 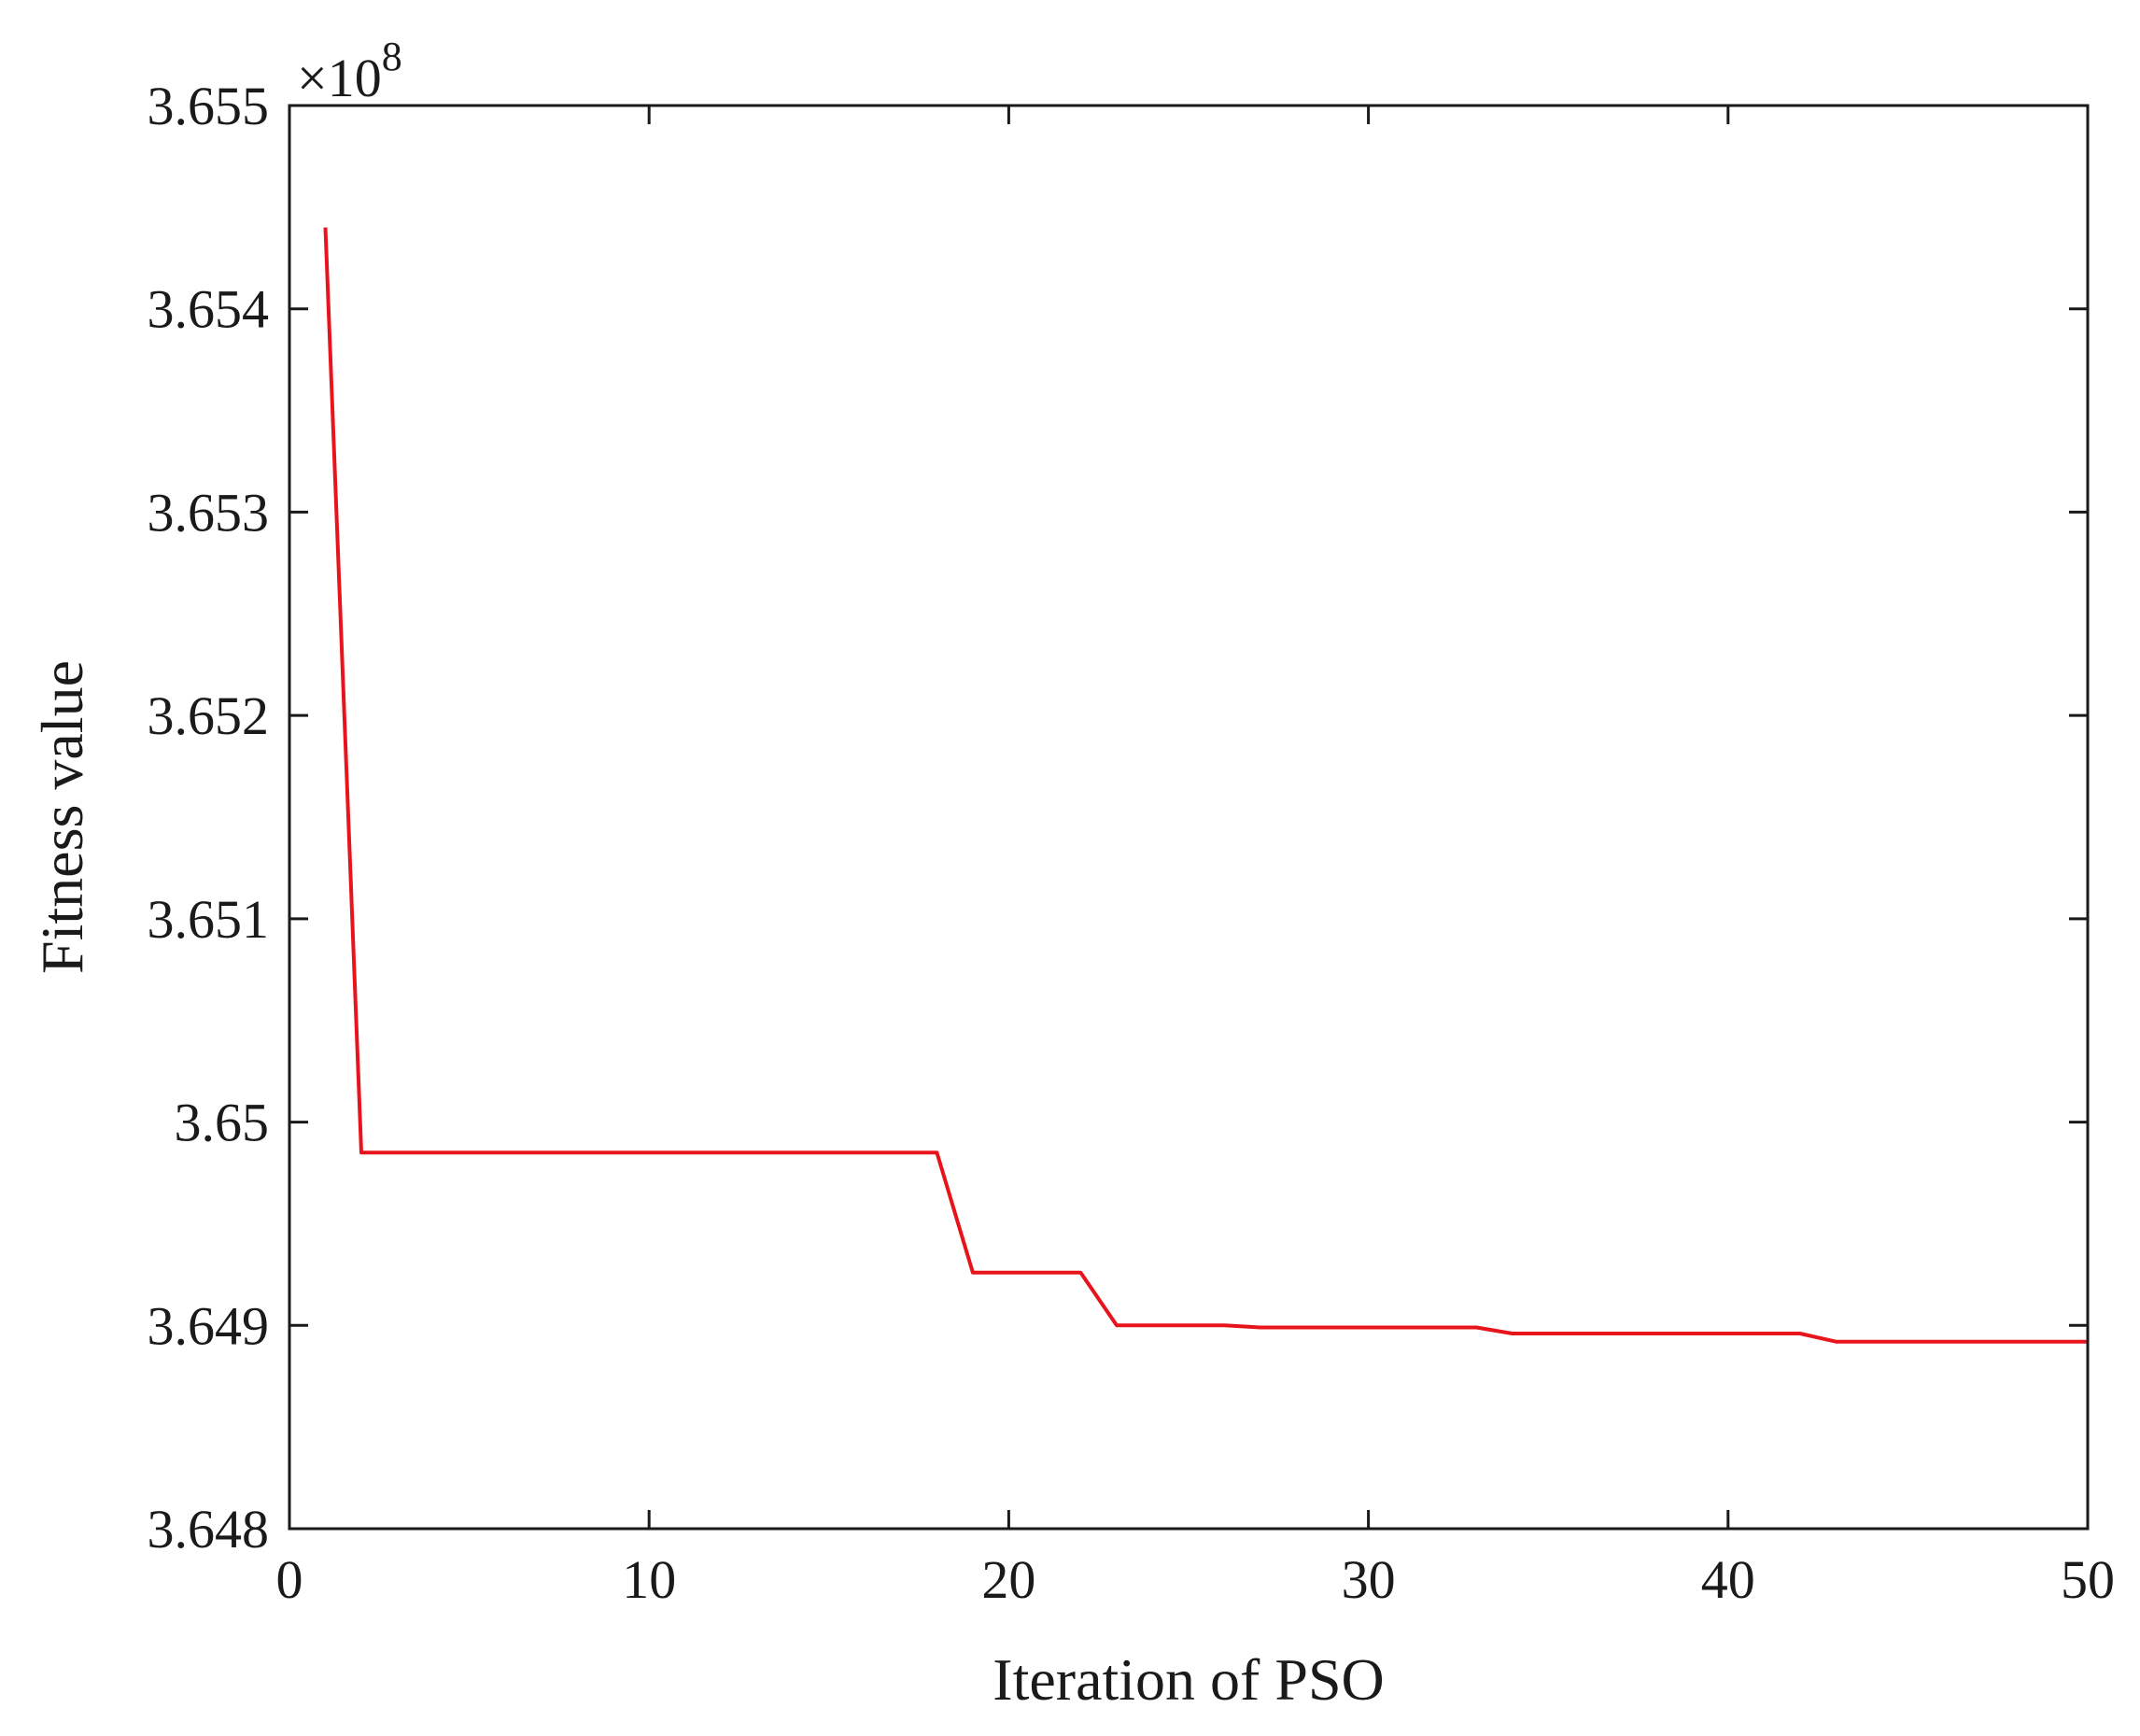 What do you see at coordinates (209, 1325) in the screenshot?
I see `y-tick-label: 3.649` at bounding box center [209, 1325].